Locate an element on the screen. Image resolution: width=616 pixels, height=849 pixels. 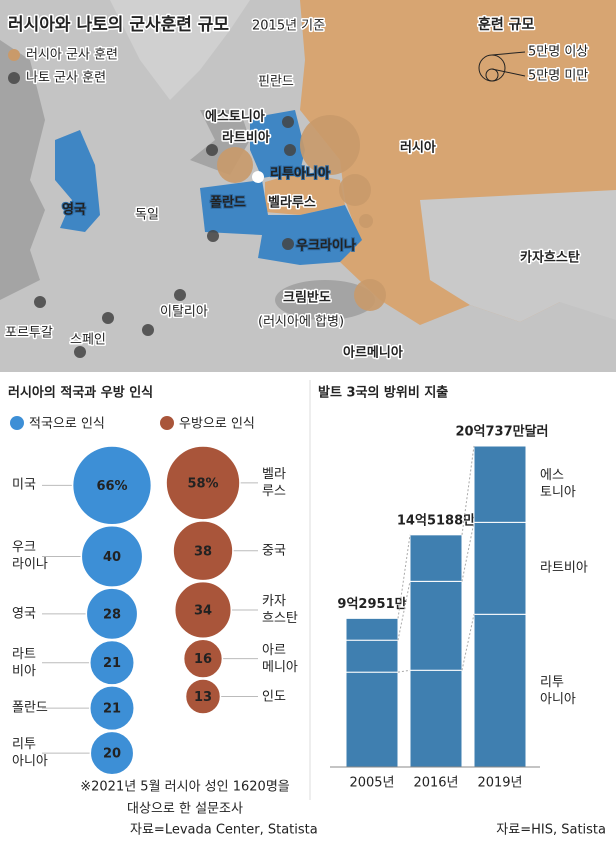
total-label: 14억5188만 is located at coordinates (436, 520).